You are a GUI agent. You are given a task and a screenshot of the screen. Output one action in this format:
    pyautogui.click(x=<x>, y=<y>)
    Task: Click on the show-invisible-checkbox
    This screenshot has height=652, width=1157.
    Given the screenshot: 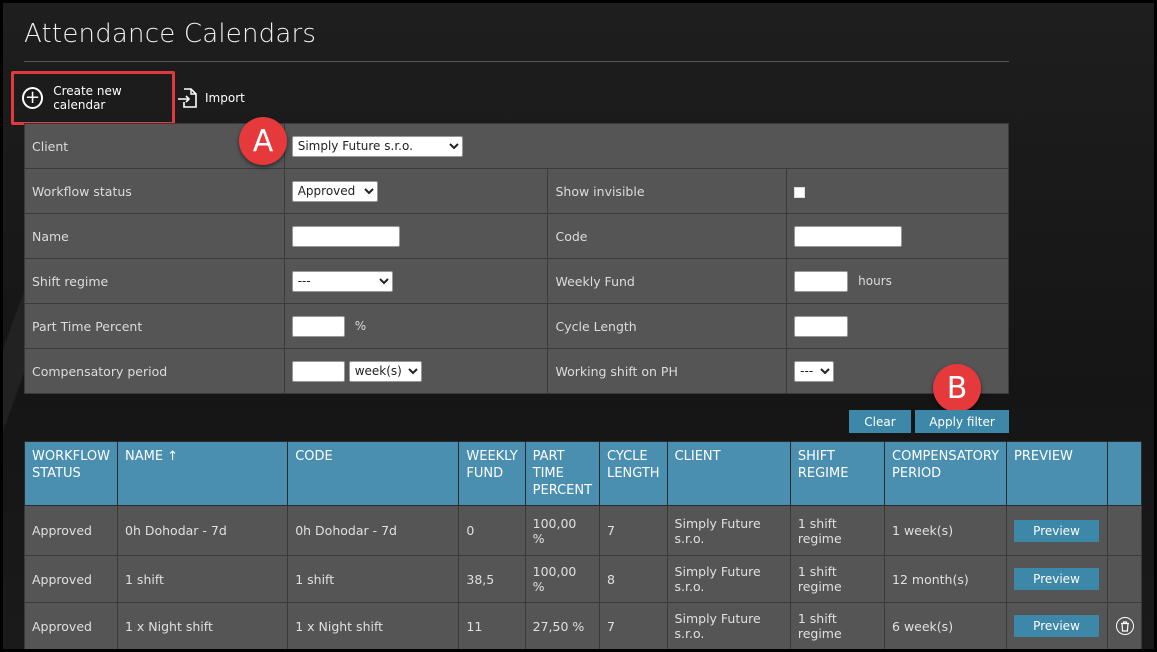 What is the action you would take?
    pyautogui.click(x=800, y=192)
    